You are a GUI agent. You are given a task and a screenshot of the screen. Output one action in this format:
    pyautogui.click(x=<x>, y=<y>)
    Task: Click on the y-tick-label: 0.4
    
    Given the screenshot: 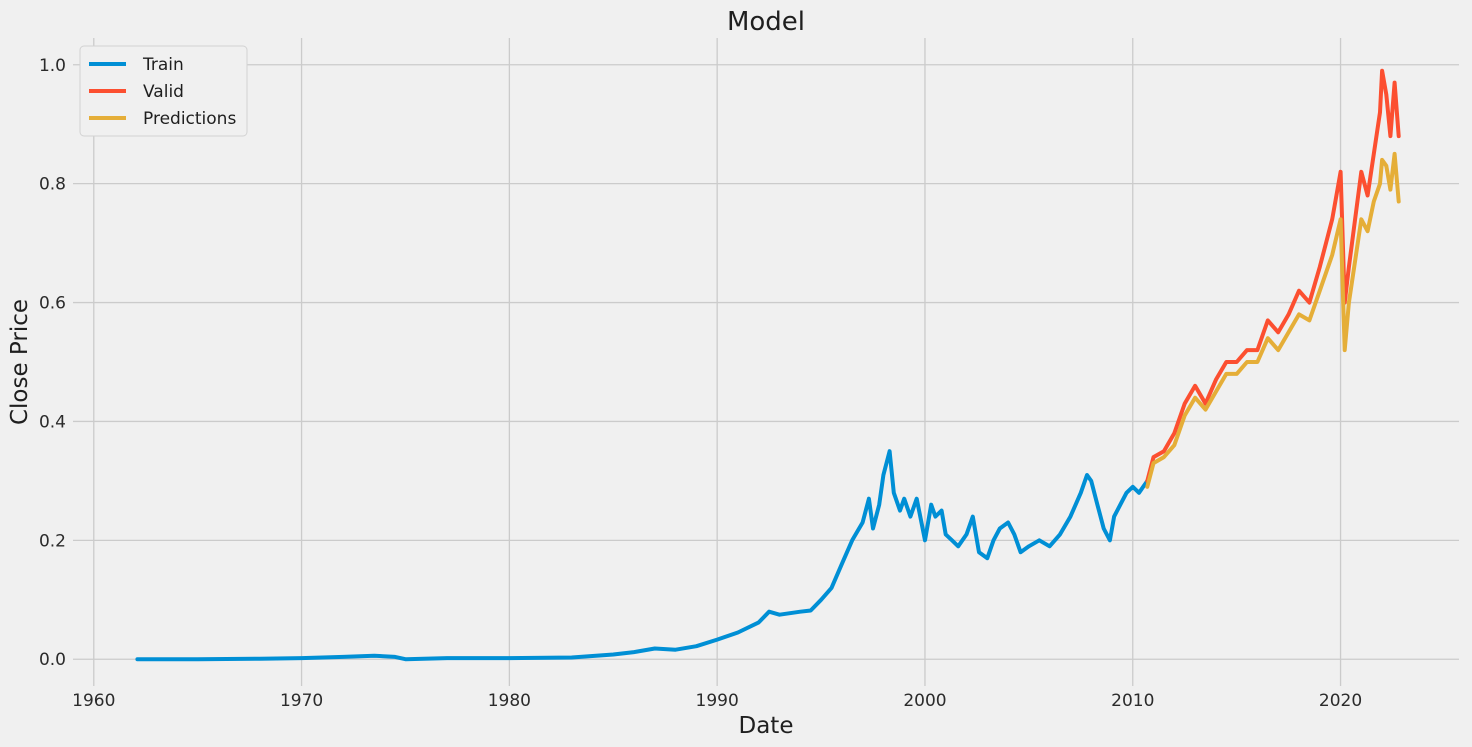 What is the action you would take?
    pyautogui.click(x=52, y=422)
    